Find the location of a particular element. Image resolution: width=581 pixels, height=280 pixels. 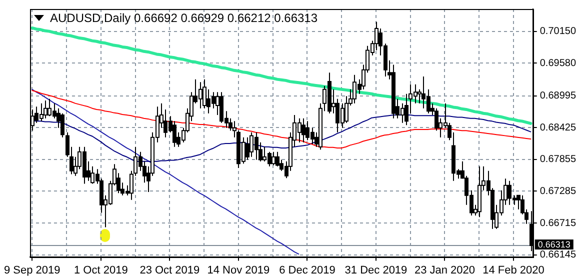

x-tick-label: 23 Jan 2020 is located at coordinates (445, 270).